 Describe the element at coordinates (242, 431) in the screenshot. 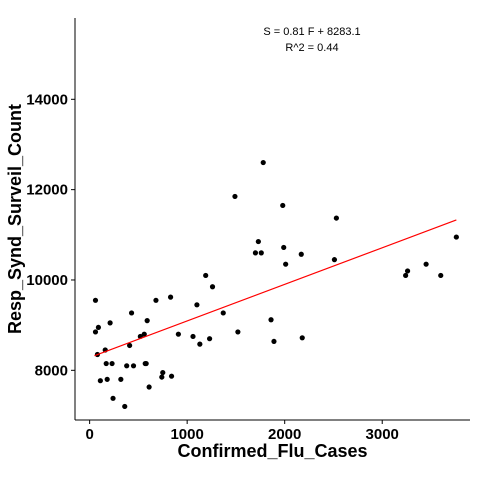

I see `x-axis-ticks: 0 1000 2000 3000` at that location.